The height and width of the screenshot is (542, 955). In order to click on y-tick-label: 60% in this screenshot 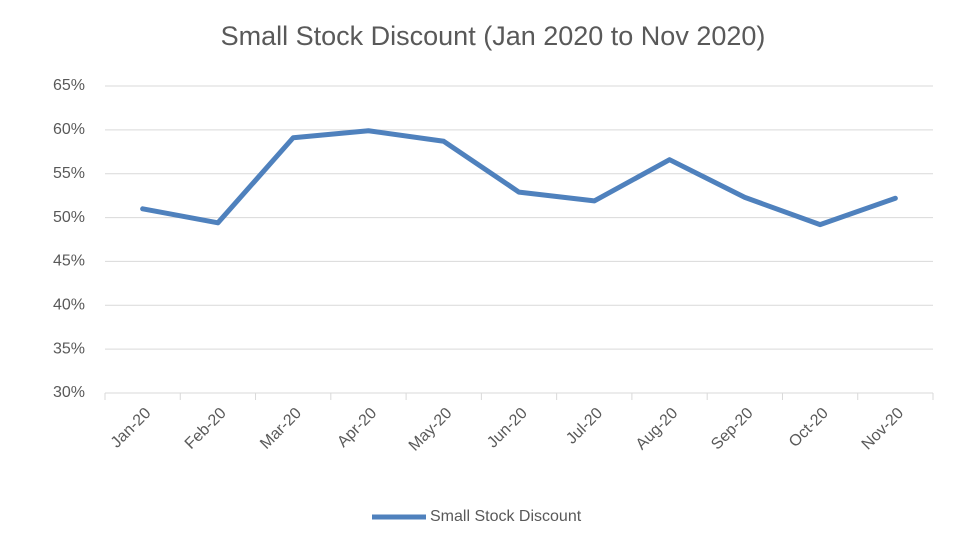, I will do `click(69, 129)`.